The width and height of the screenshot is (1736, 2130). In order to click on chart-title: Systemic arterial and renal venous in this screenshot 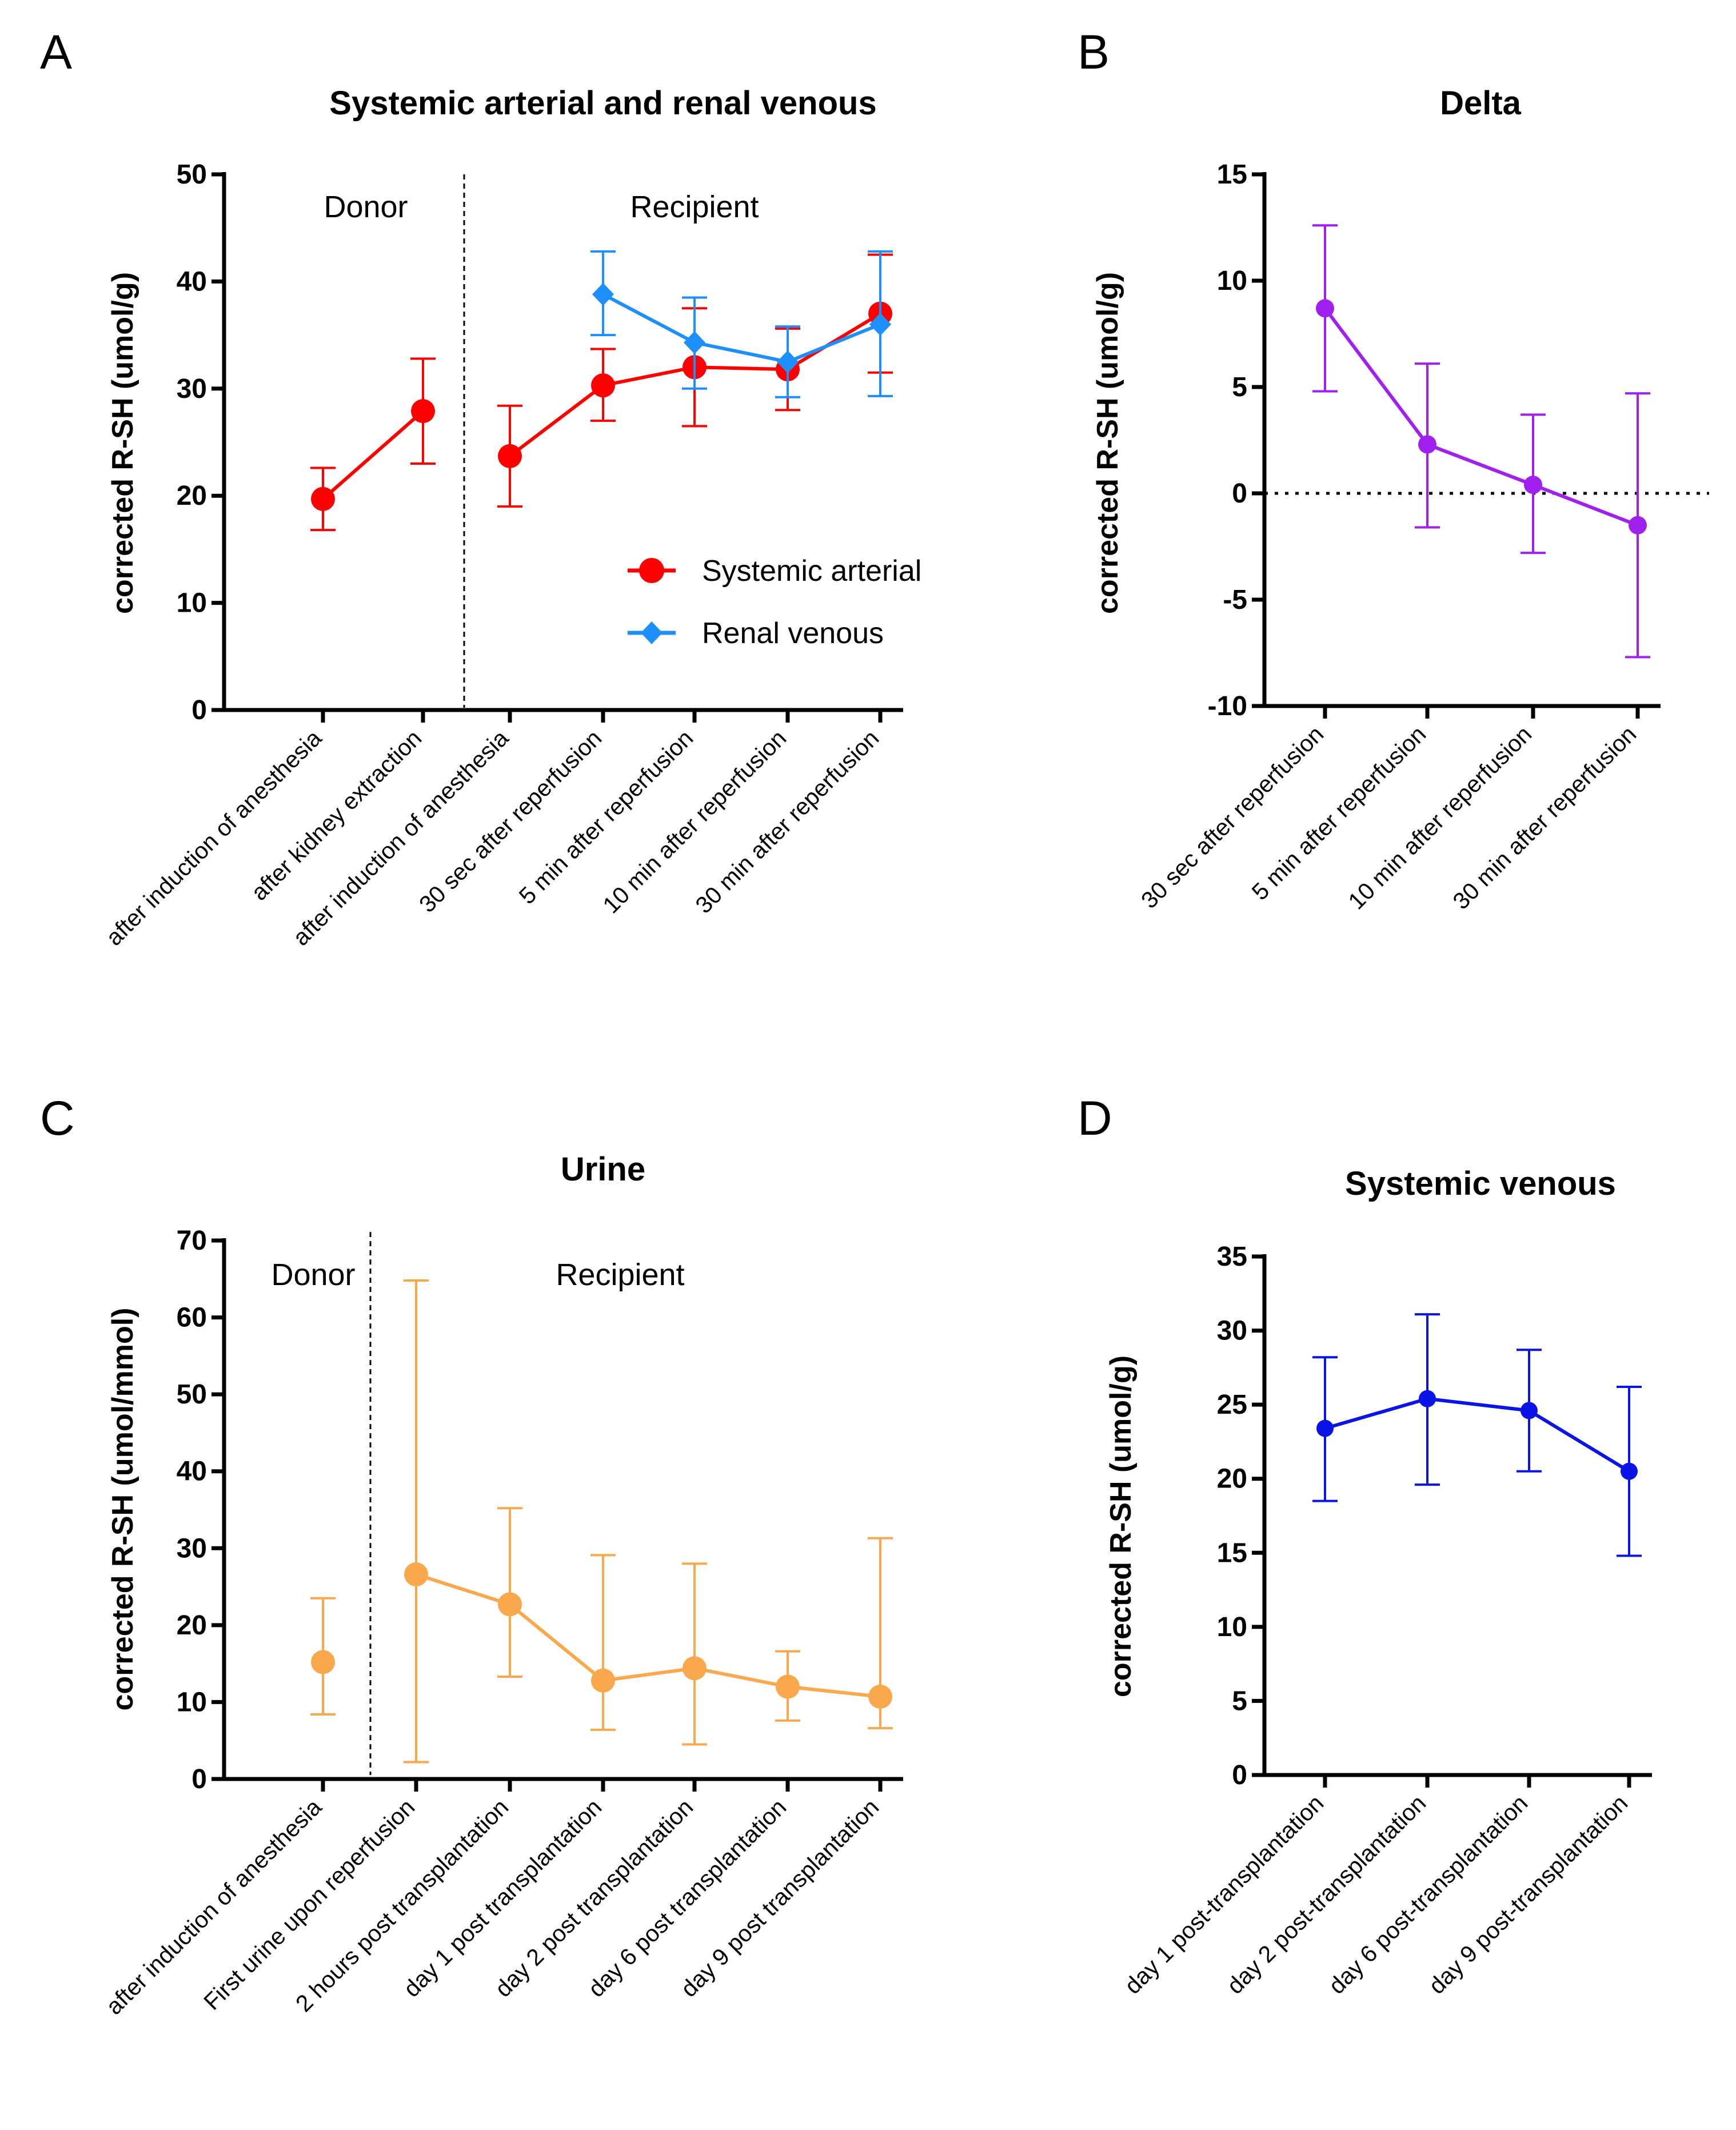, I will do `click(602, 103)`.